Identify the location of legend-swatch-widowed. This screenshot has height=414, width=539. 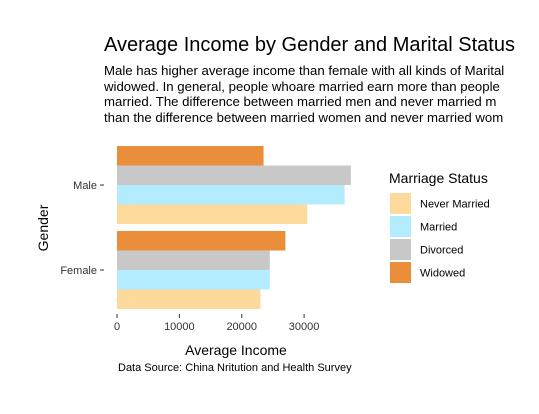
(400, 272).